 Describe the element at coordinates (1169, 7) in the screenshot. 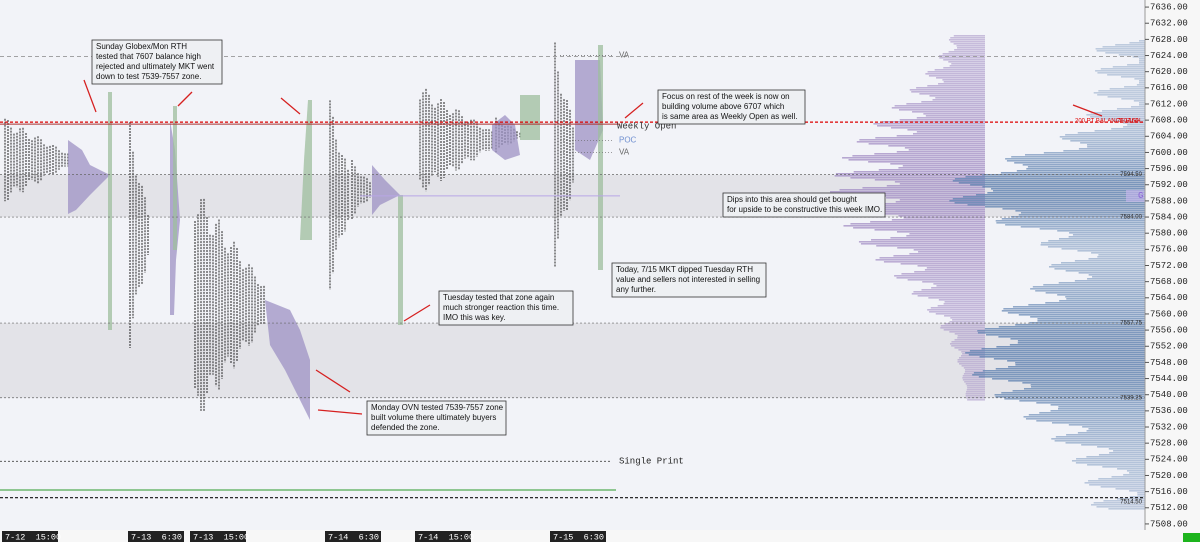

I see `y-tick-label: 7636.00` at that location.